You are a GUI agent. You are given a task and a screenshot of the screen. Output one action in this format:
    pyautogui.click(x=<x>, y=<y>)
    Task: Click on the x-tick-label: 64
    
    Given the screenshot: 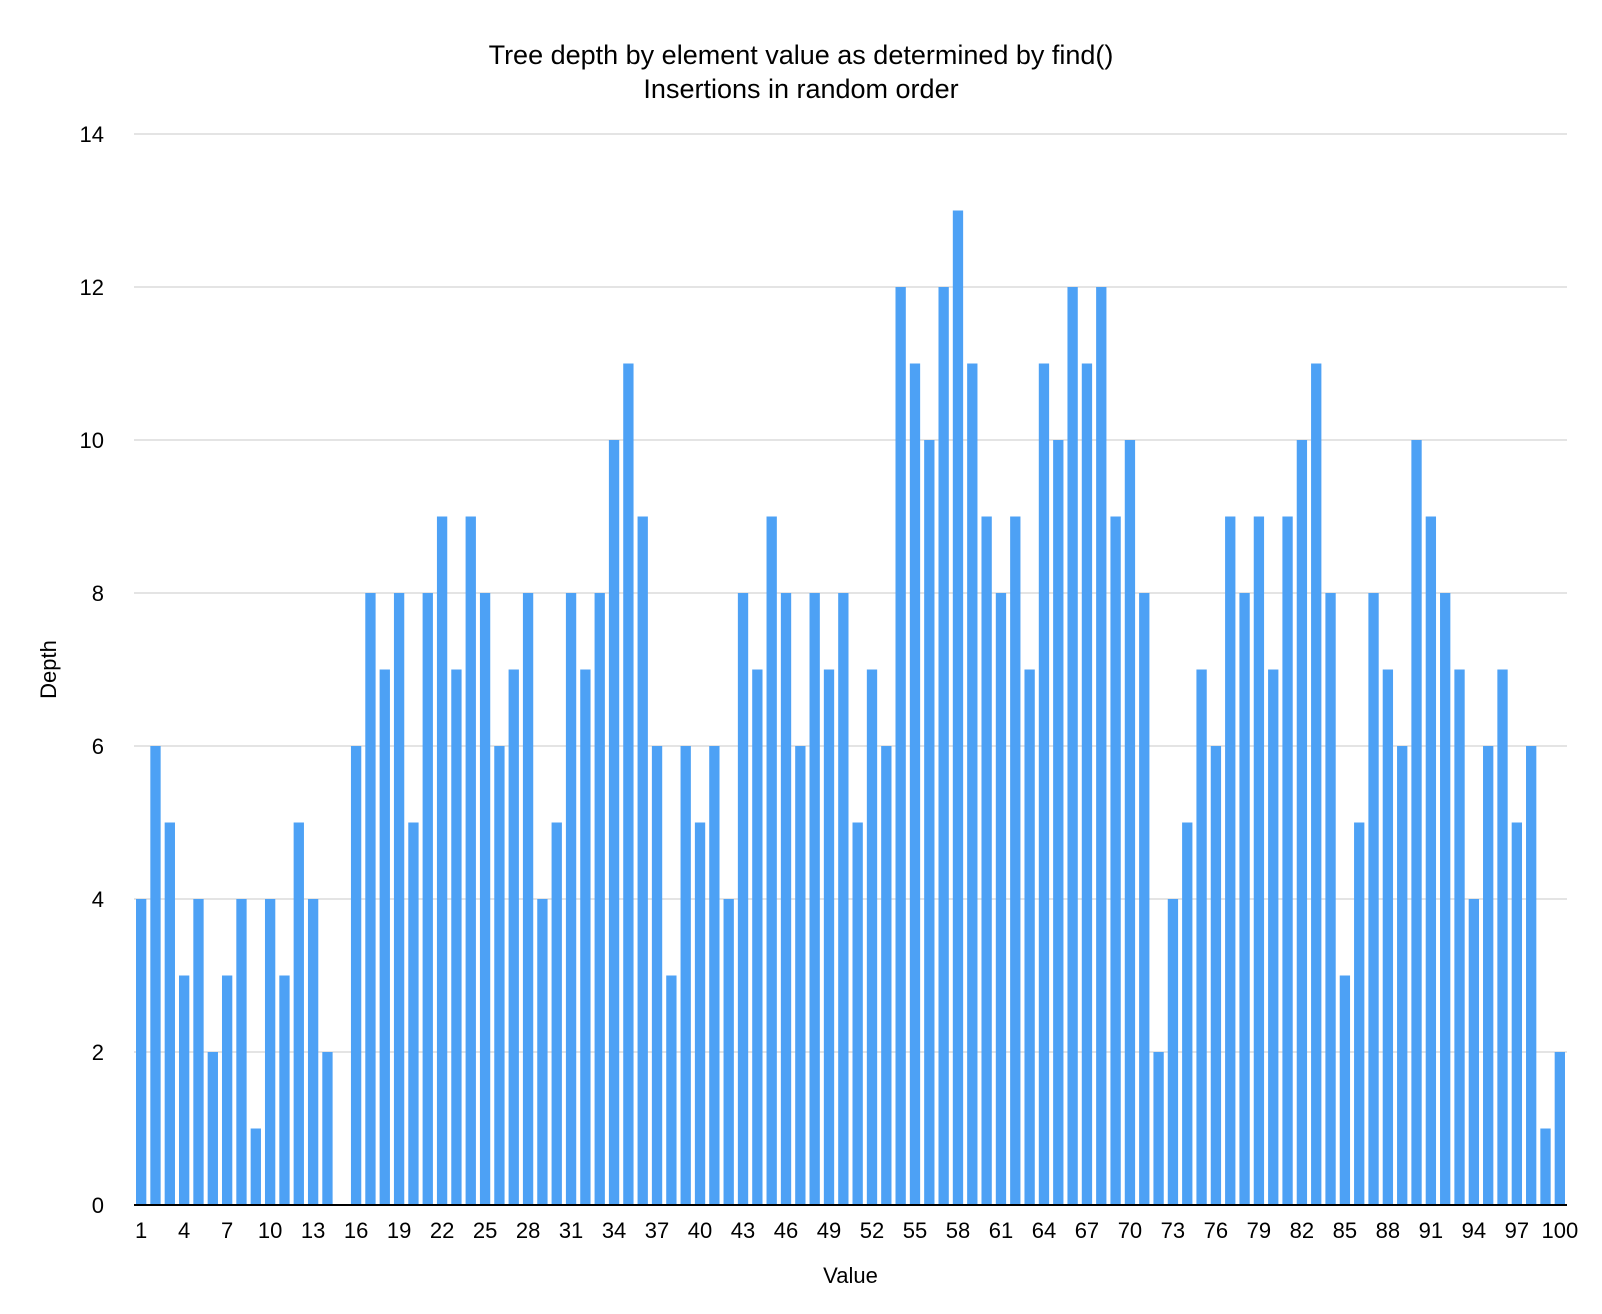 What is the action you would take?
    pyautogui.click(x=1044, y=1230)
    